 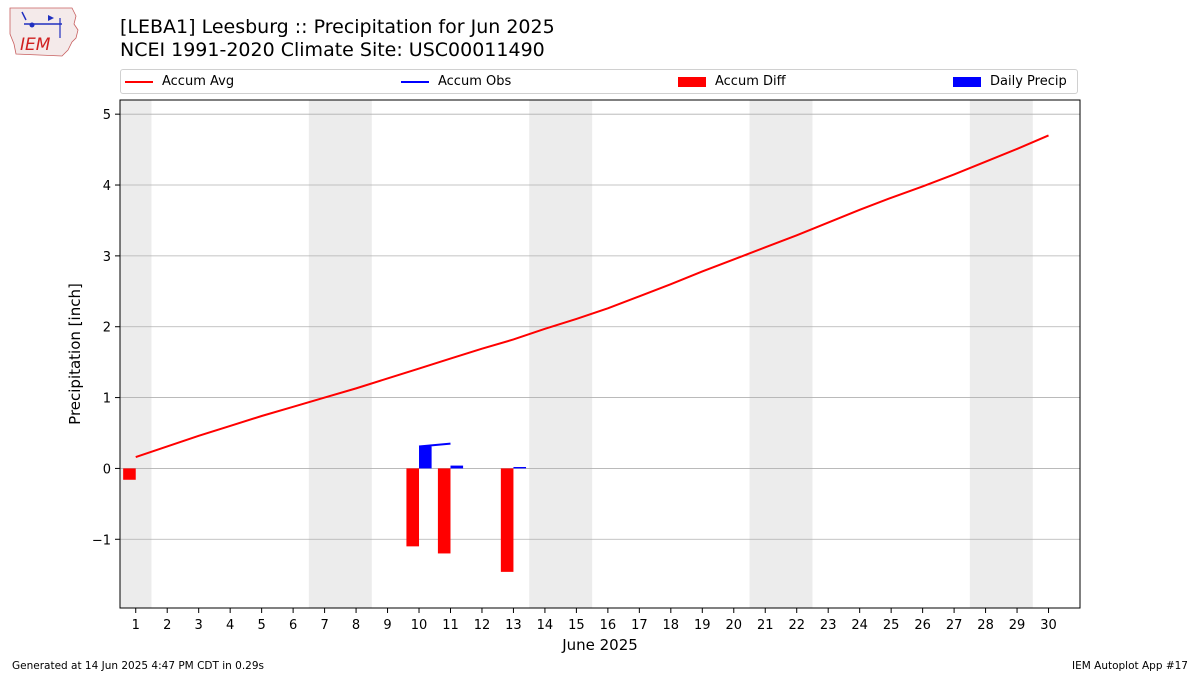 What do you see at coordinates (261, 625) in the screenshot?
I see `x-tick-label: 5` at bounding box center [261, 625].